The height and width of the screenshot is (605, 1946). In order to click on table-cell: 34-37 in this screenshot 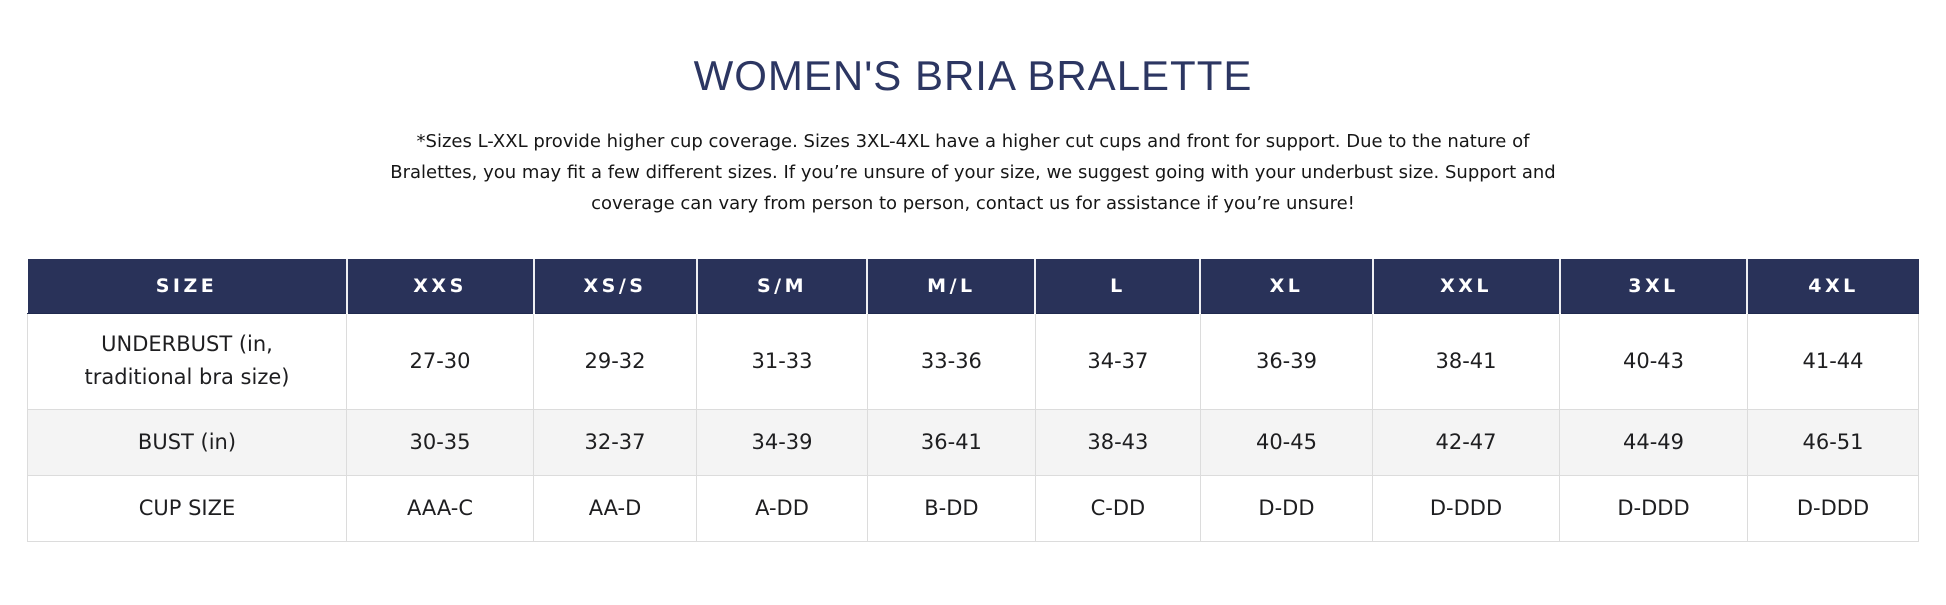, I will do `click(1117, 361)`.